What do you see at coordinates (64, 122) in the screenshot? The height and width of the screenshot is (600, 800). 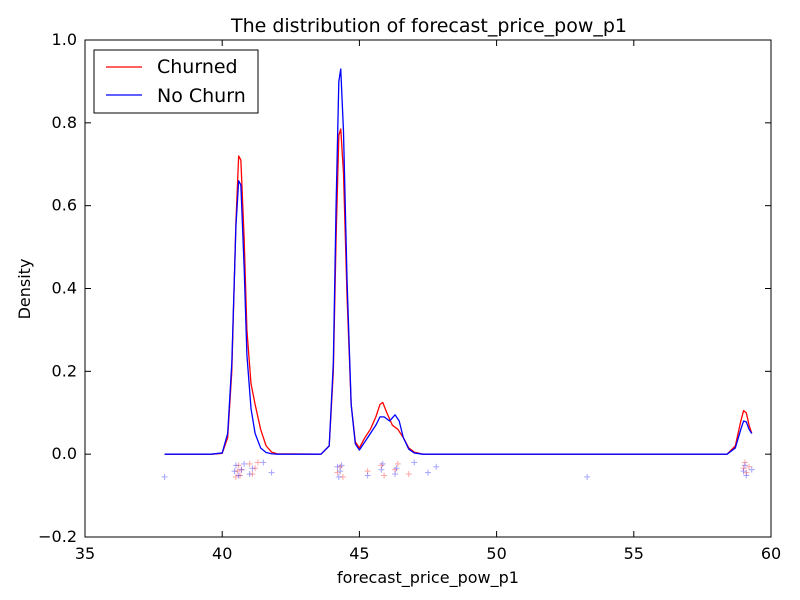 I see `y-tick-label: 0.8` at bounding box center [64, 122].